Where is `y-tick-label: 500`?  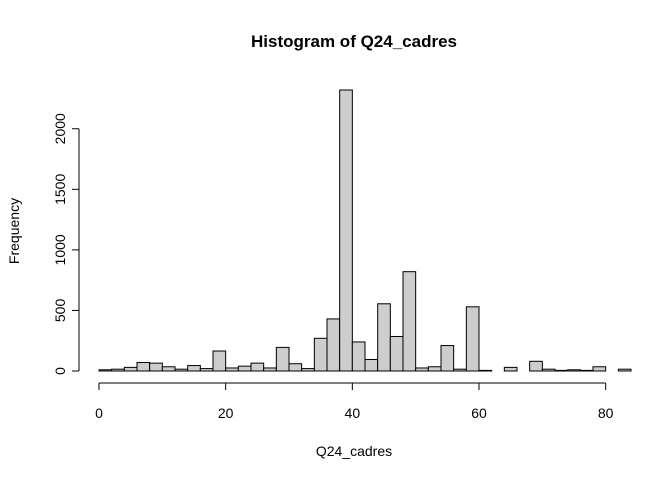
y-tick-label: 500 is located at coordinates (60, 311).